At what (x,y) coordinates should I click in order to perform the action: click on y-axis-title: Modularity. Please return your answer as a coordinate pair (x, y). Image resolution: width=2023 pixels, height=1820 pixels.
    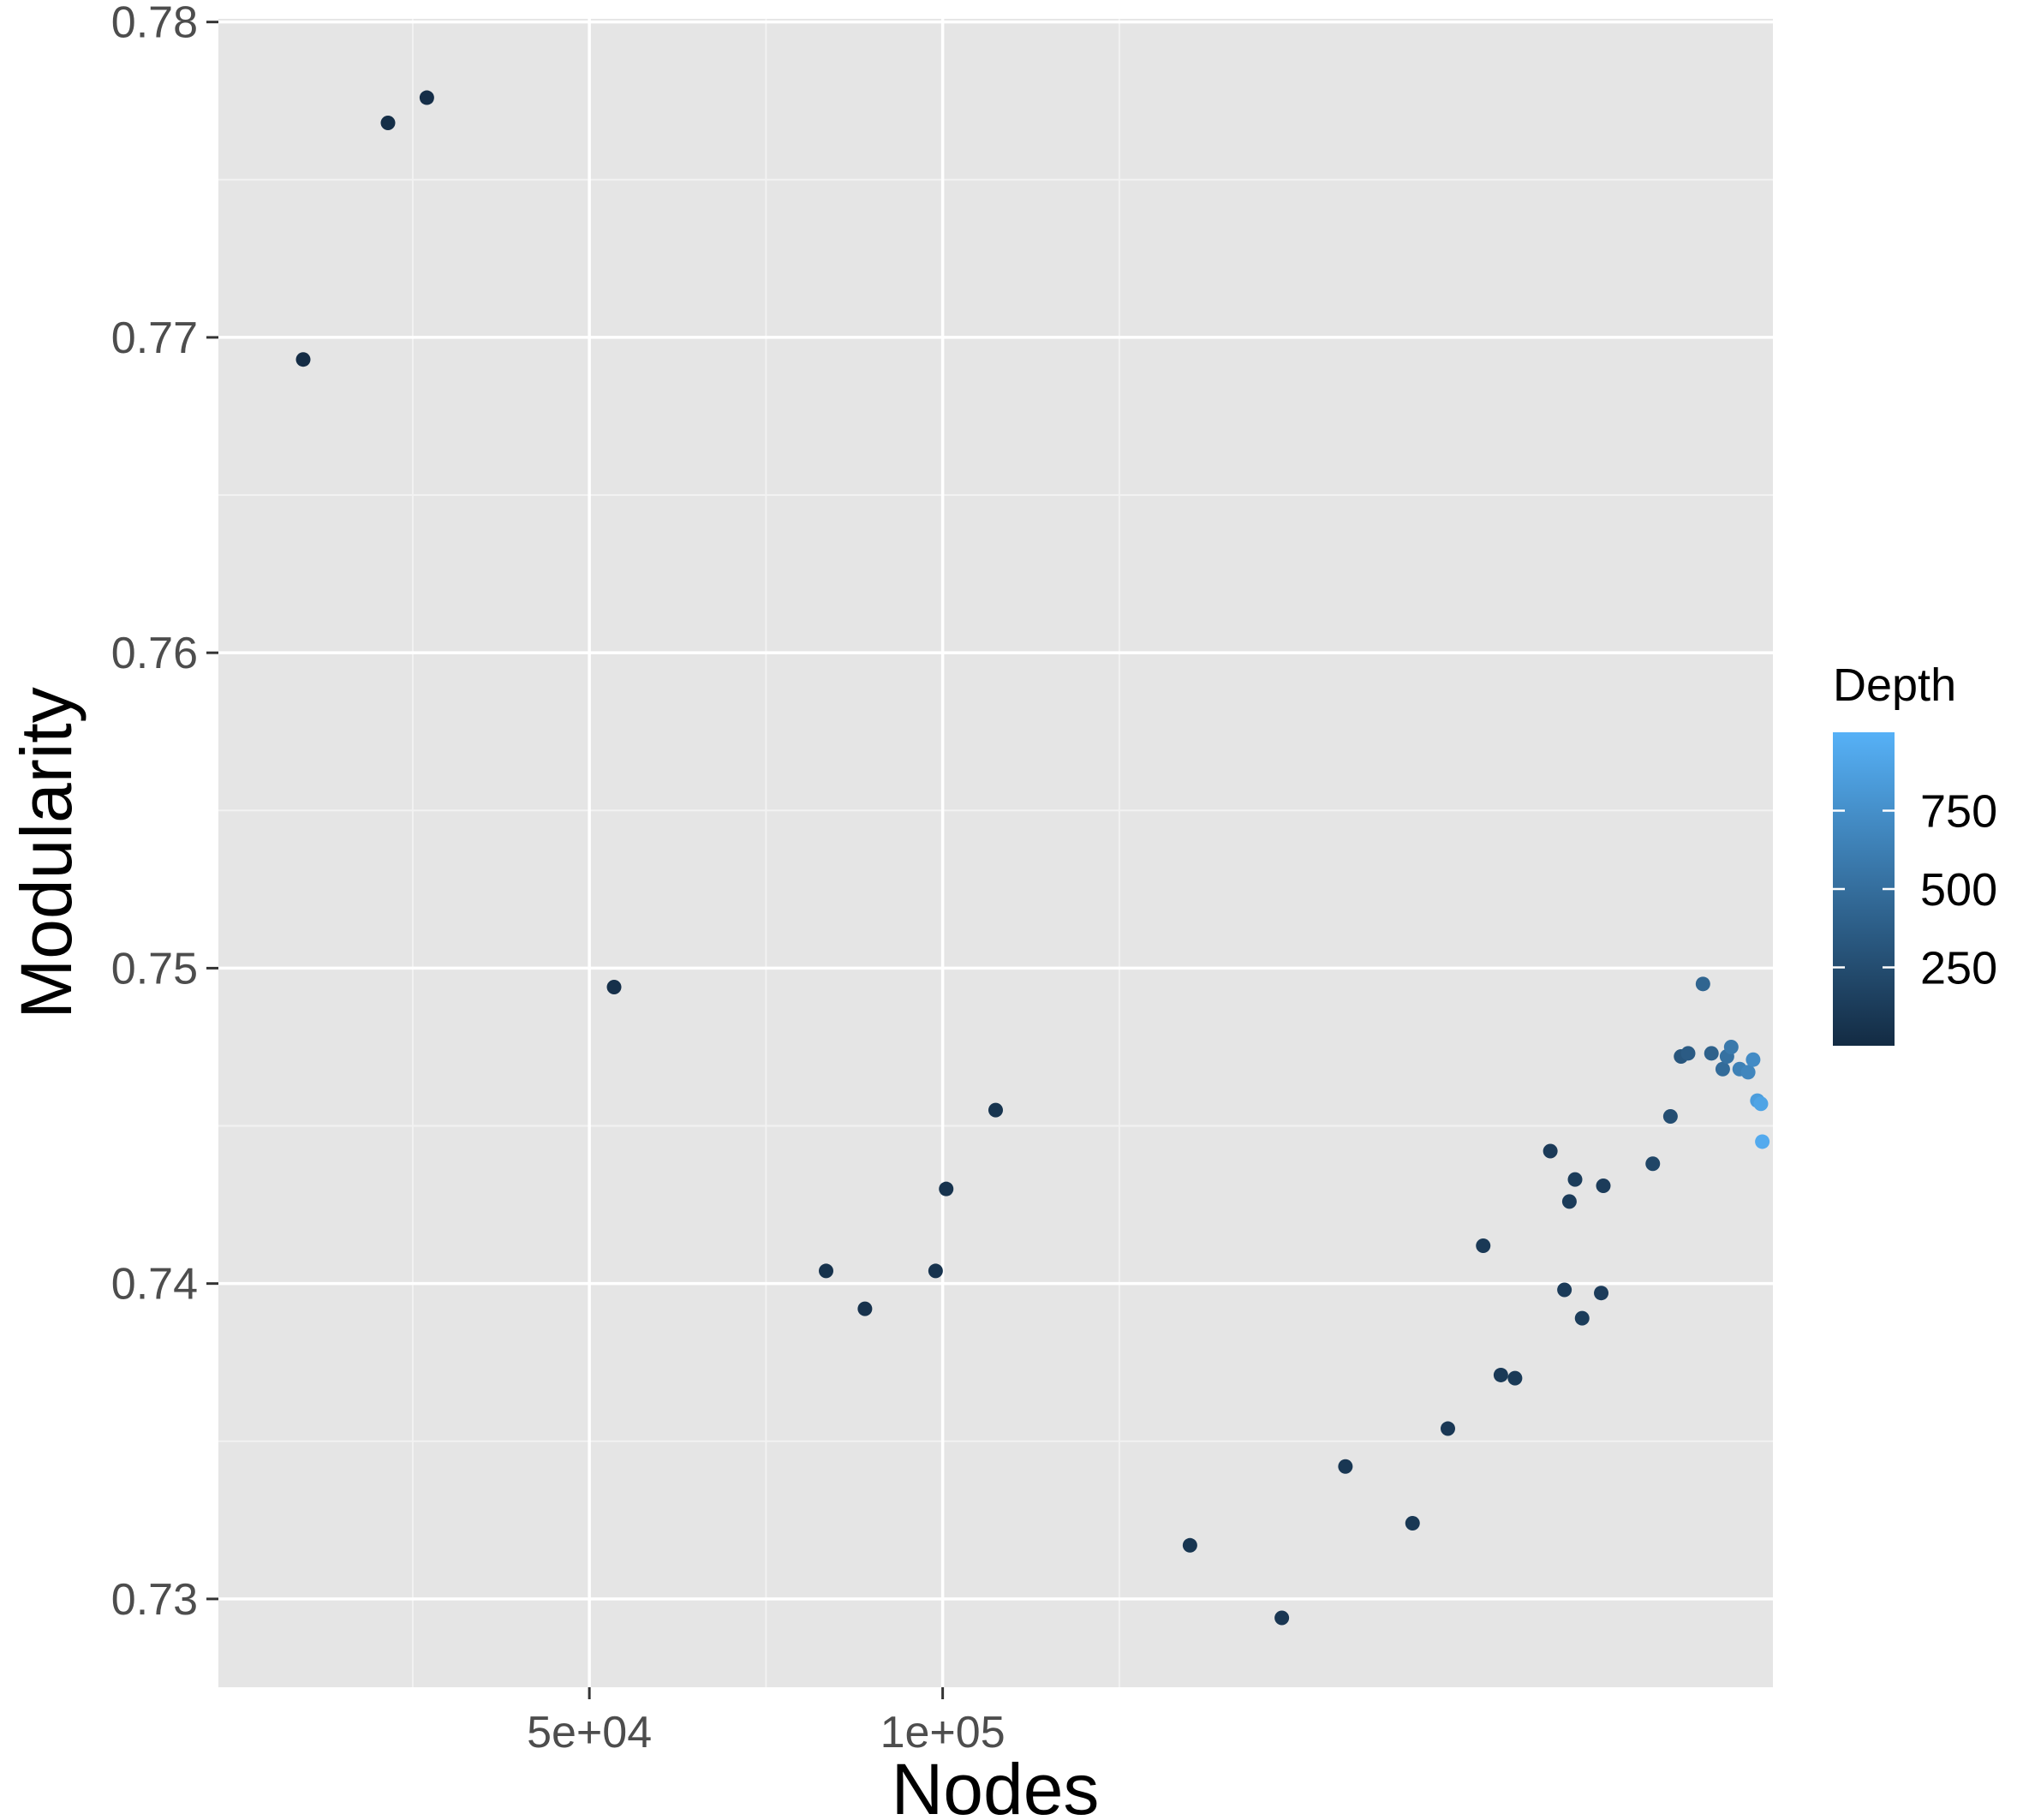
    Looking at the image, I should click on (46, 852).